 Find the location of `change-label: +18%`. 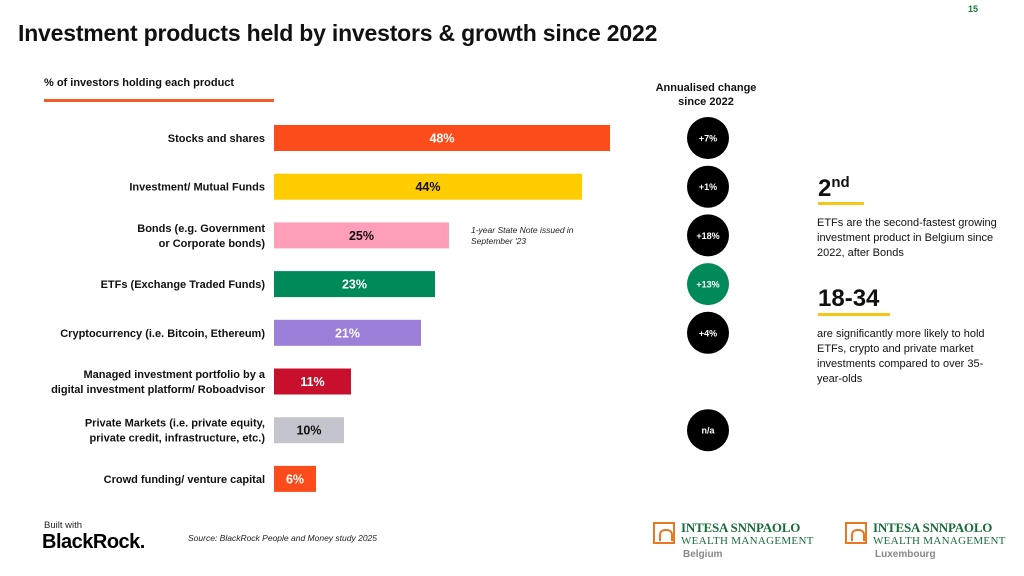

change-label: +18% is located at coordinates (707, 236).